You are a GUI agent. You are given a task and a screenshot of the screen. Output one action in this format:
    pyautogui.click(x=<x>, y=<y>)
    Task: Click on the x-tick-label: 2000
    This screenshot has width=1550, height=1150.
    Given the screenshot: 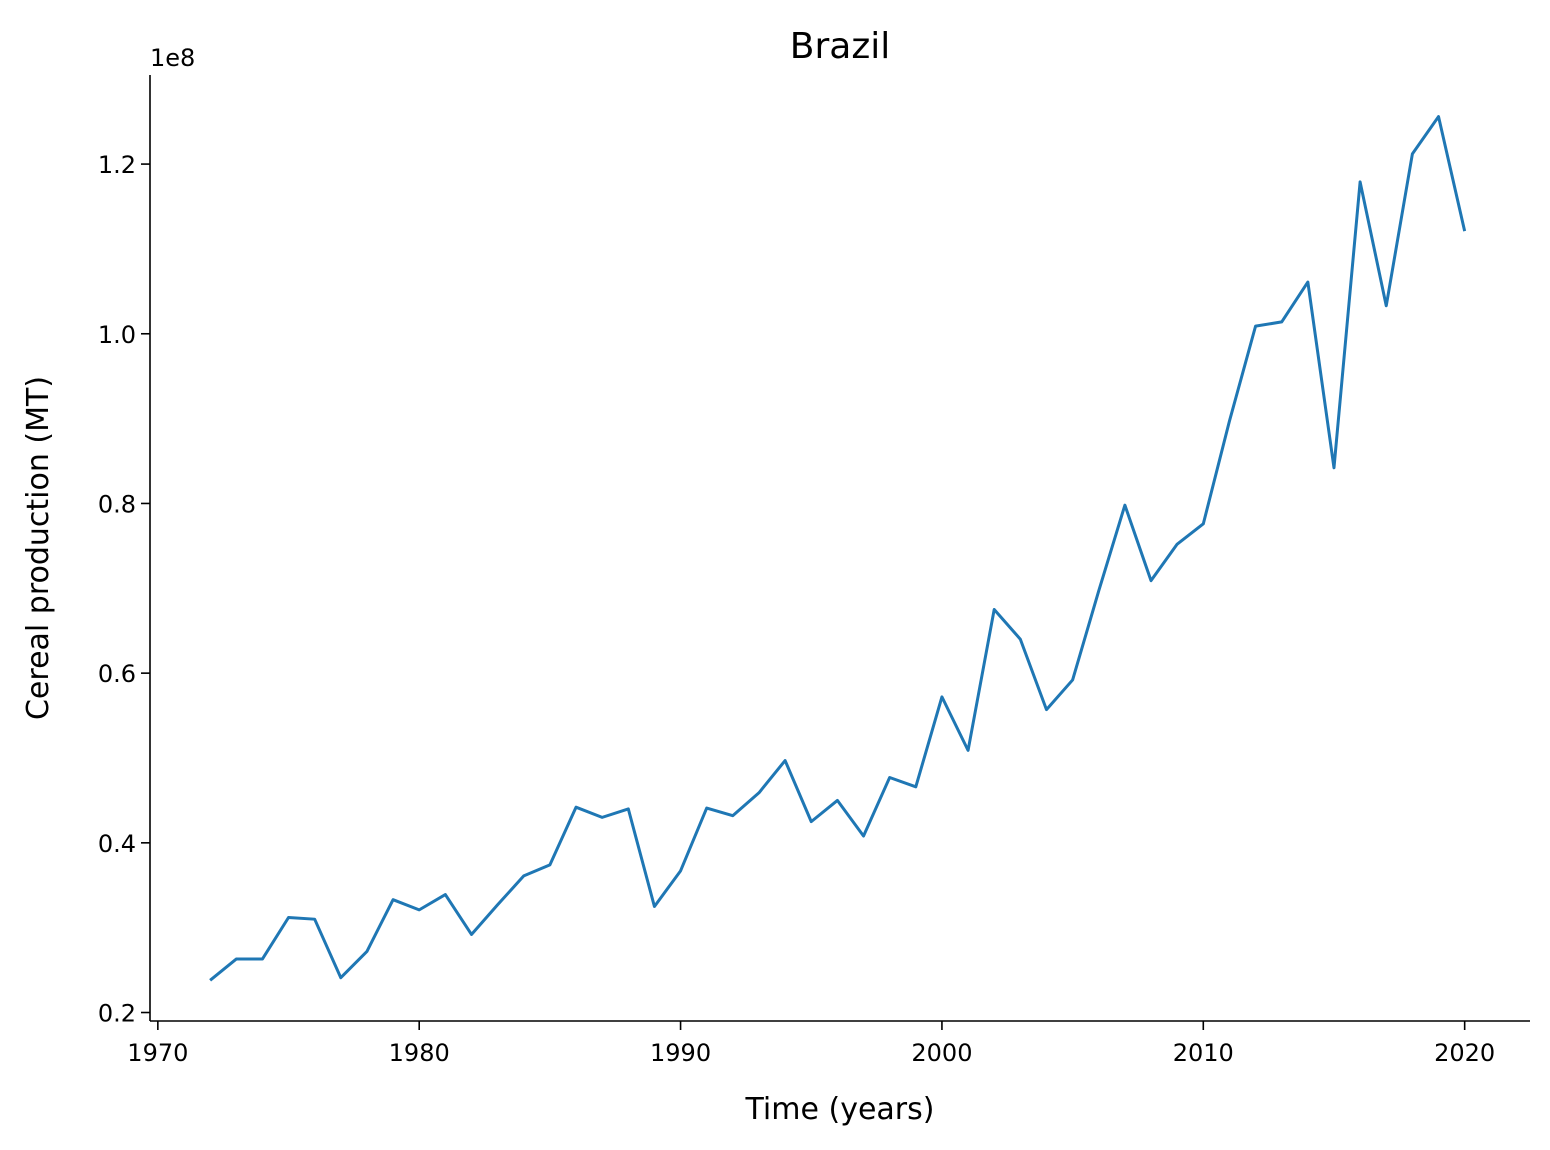 What is the action you would take?
    pyautogui.click(x=941, y=1053)
    